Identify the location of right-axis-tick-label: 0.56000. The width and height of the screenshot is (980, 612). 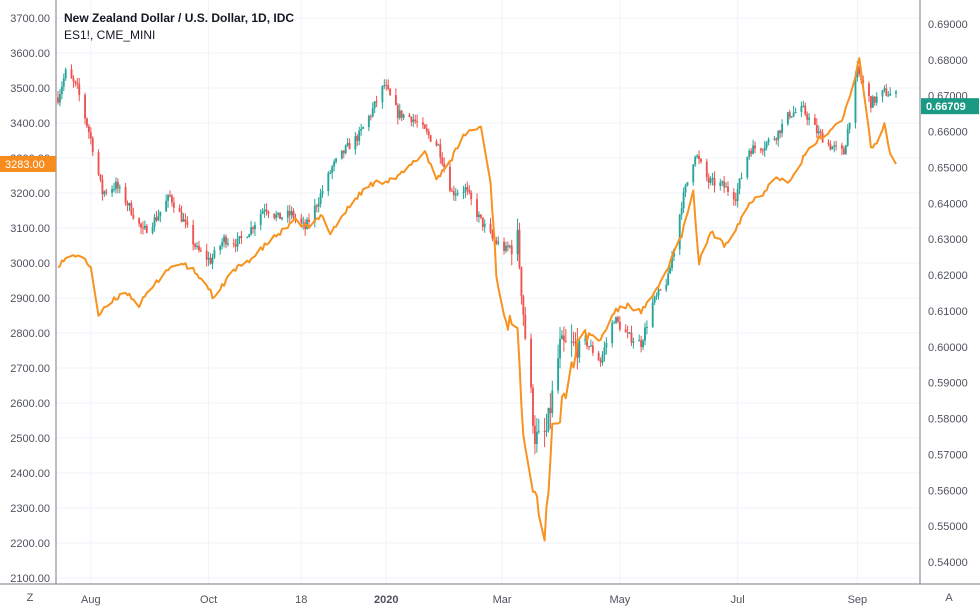
(948, 491).